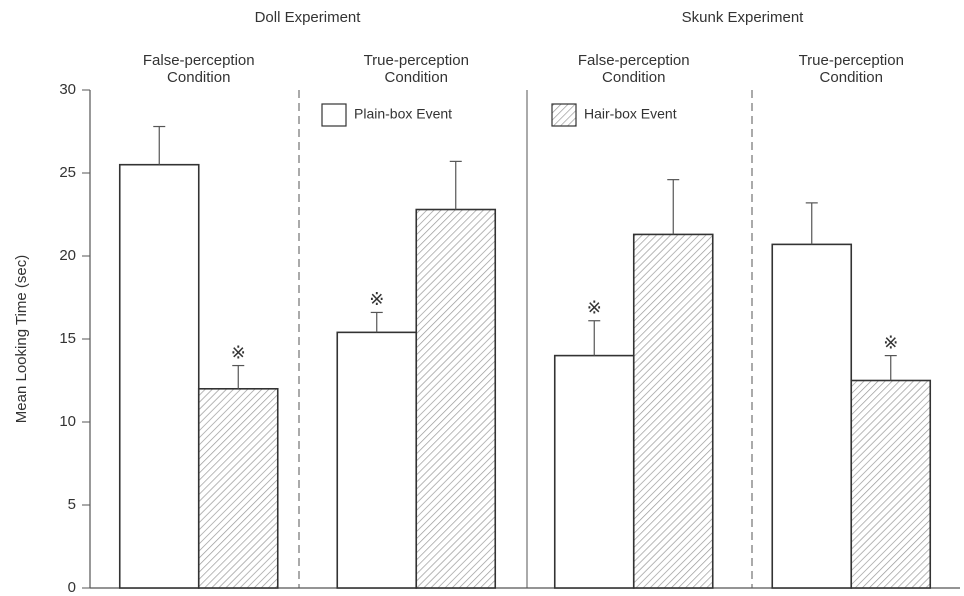  I want to click on legend-label: Plain-box Event, so click(403, 114).